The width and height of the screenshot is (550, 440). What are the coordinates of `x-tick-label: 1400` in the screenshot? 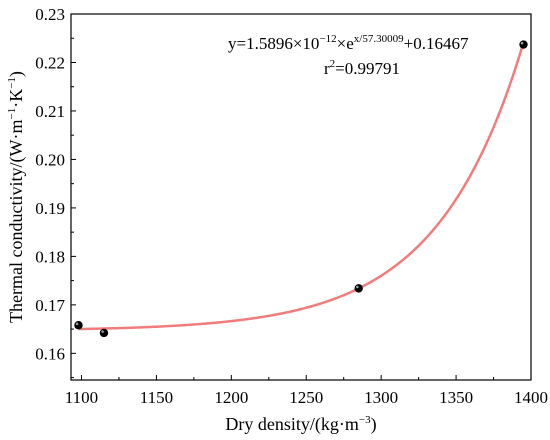 It's located at (531, 397).